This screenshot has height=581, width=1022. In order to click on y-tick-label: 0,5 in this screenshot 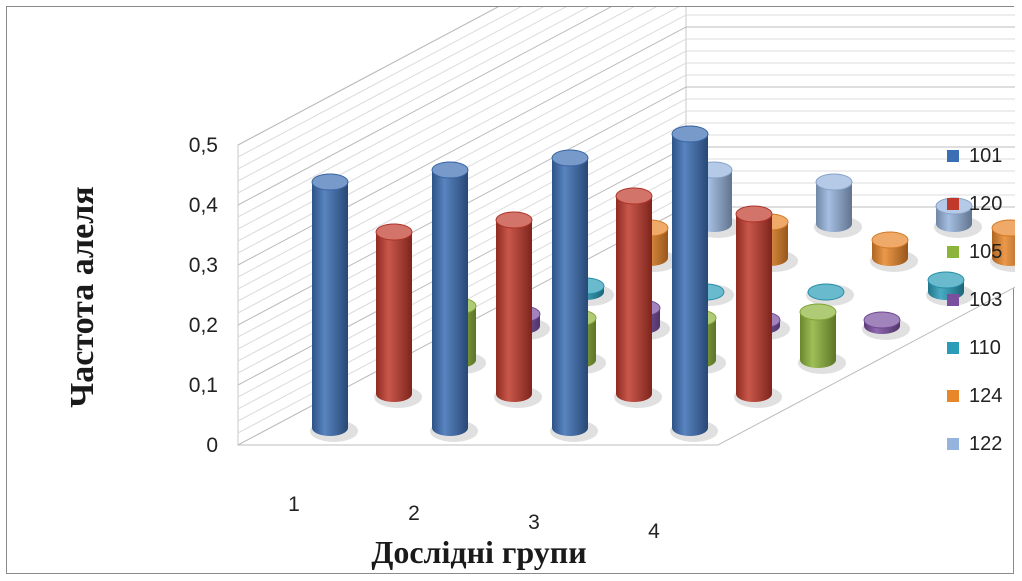, I will do `click(203, 145)`.